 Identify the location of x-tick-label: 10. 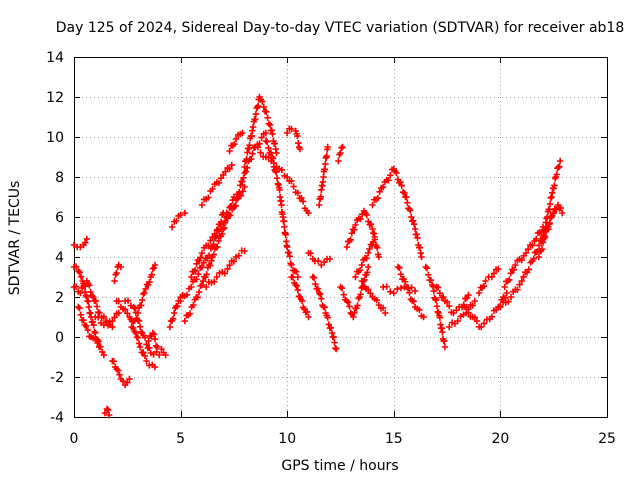
(287, 439).